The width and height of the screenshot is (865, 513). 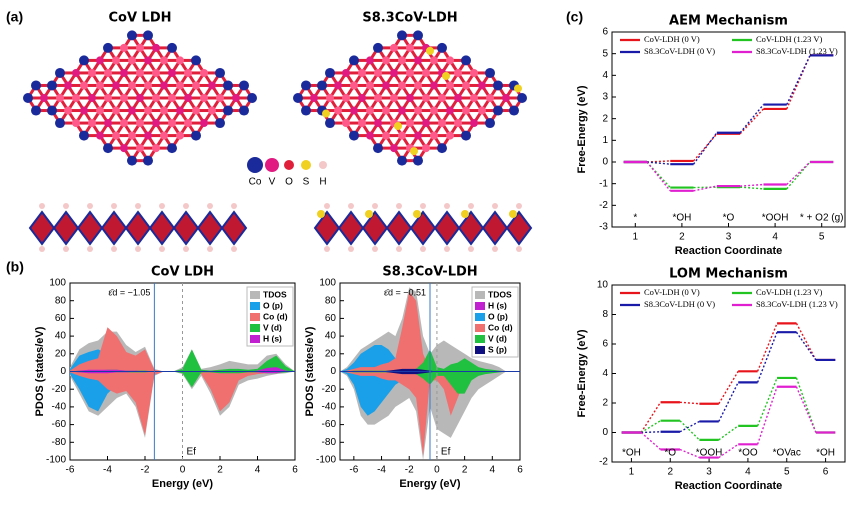 I want to click on legend-label: CoV-LDH (1.23 V), so click(x=789, y=39).